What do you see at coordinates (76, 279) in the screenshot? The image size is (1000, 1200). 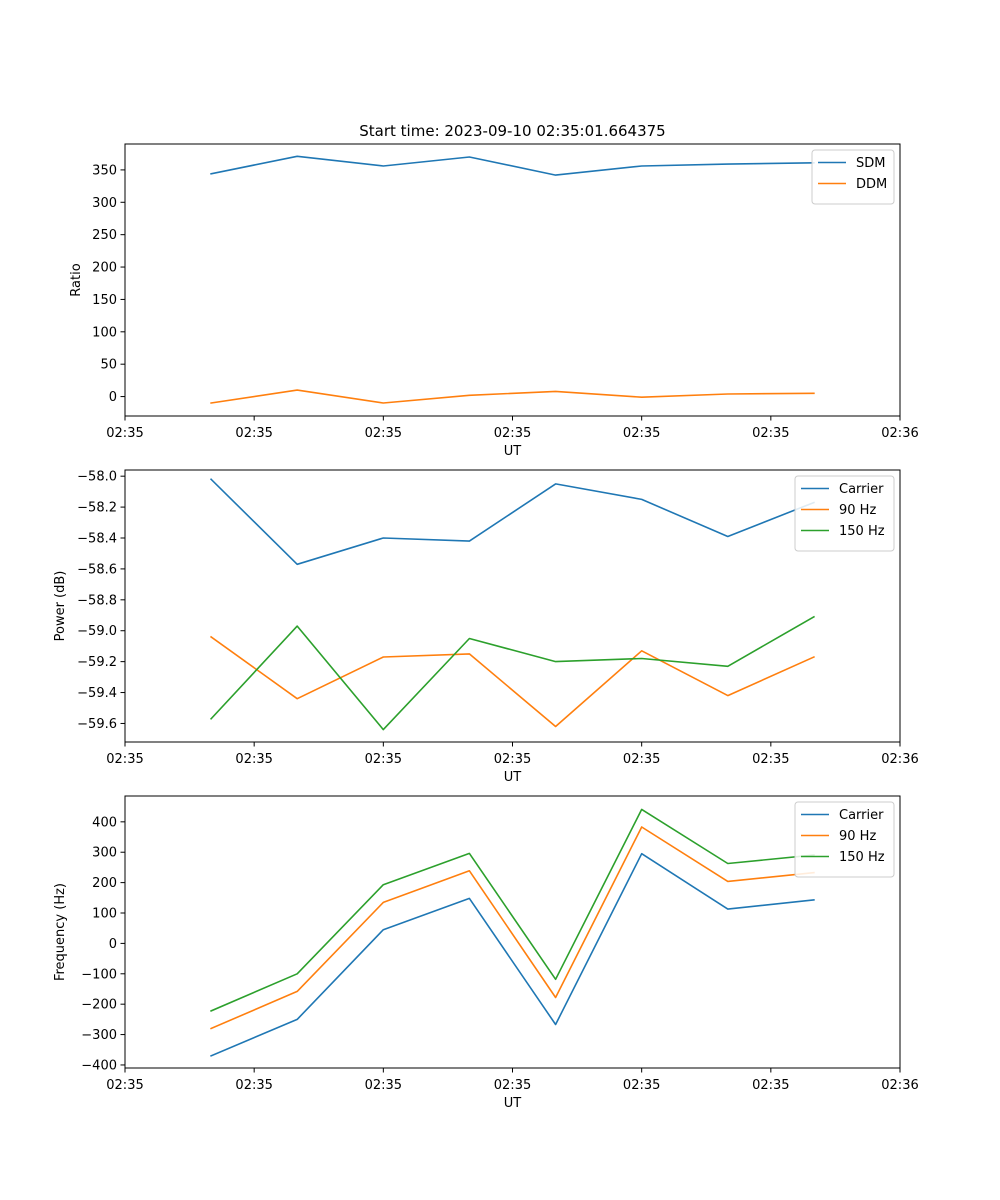 I see `y-axis-label: Ratio` at bounding box center [76, 279].